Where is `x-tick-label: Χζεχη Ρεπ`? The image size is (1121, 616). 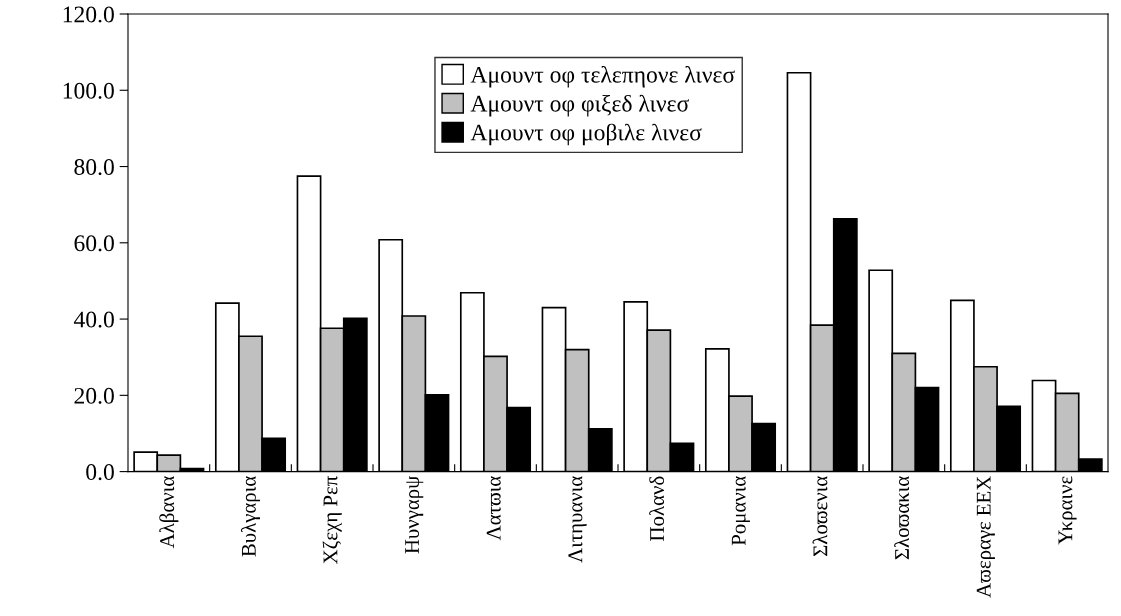 x-tick-label: Χζεχη Ρεπ is located at coordinates (332, 520).